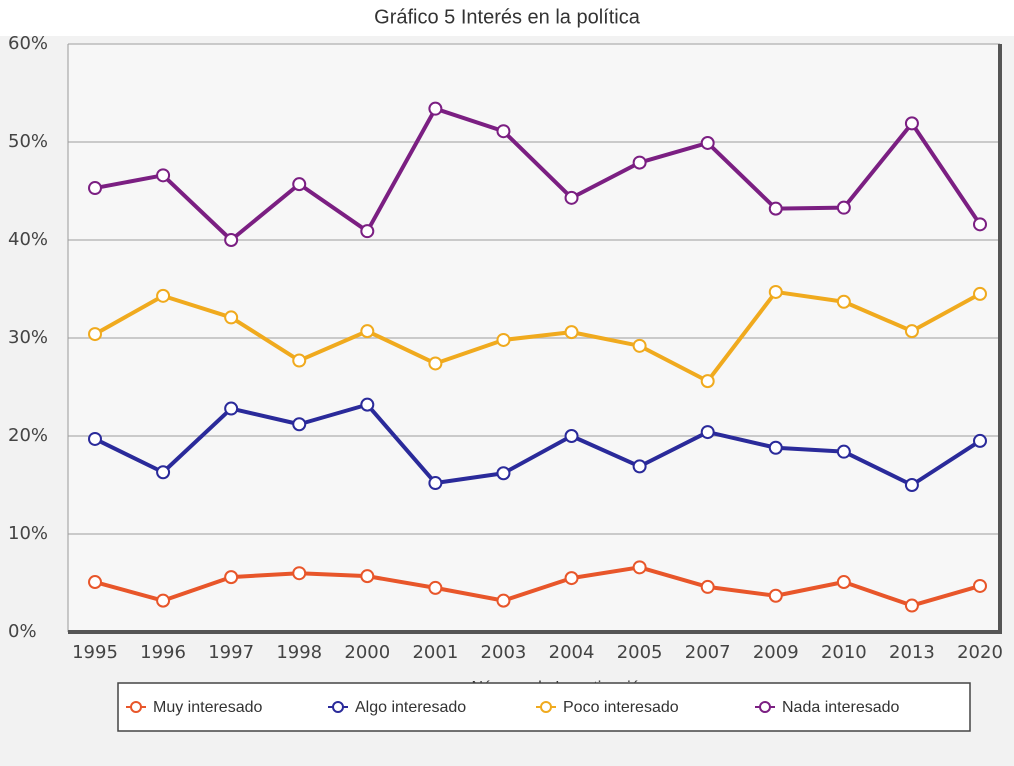 The width and height of the screenshot is (1014, 766). What do you see at coordinates (231, 652) in the screenshot?
I see `x-tick-label: 1997` at bounding box center [231, 652].